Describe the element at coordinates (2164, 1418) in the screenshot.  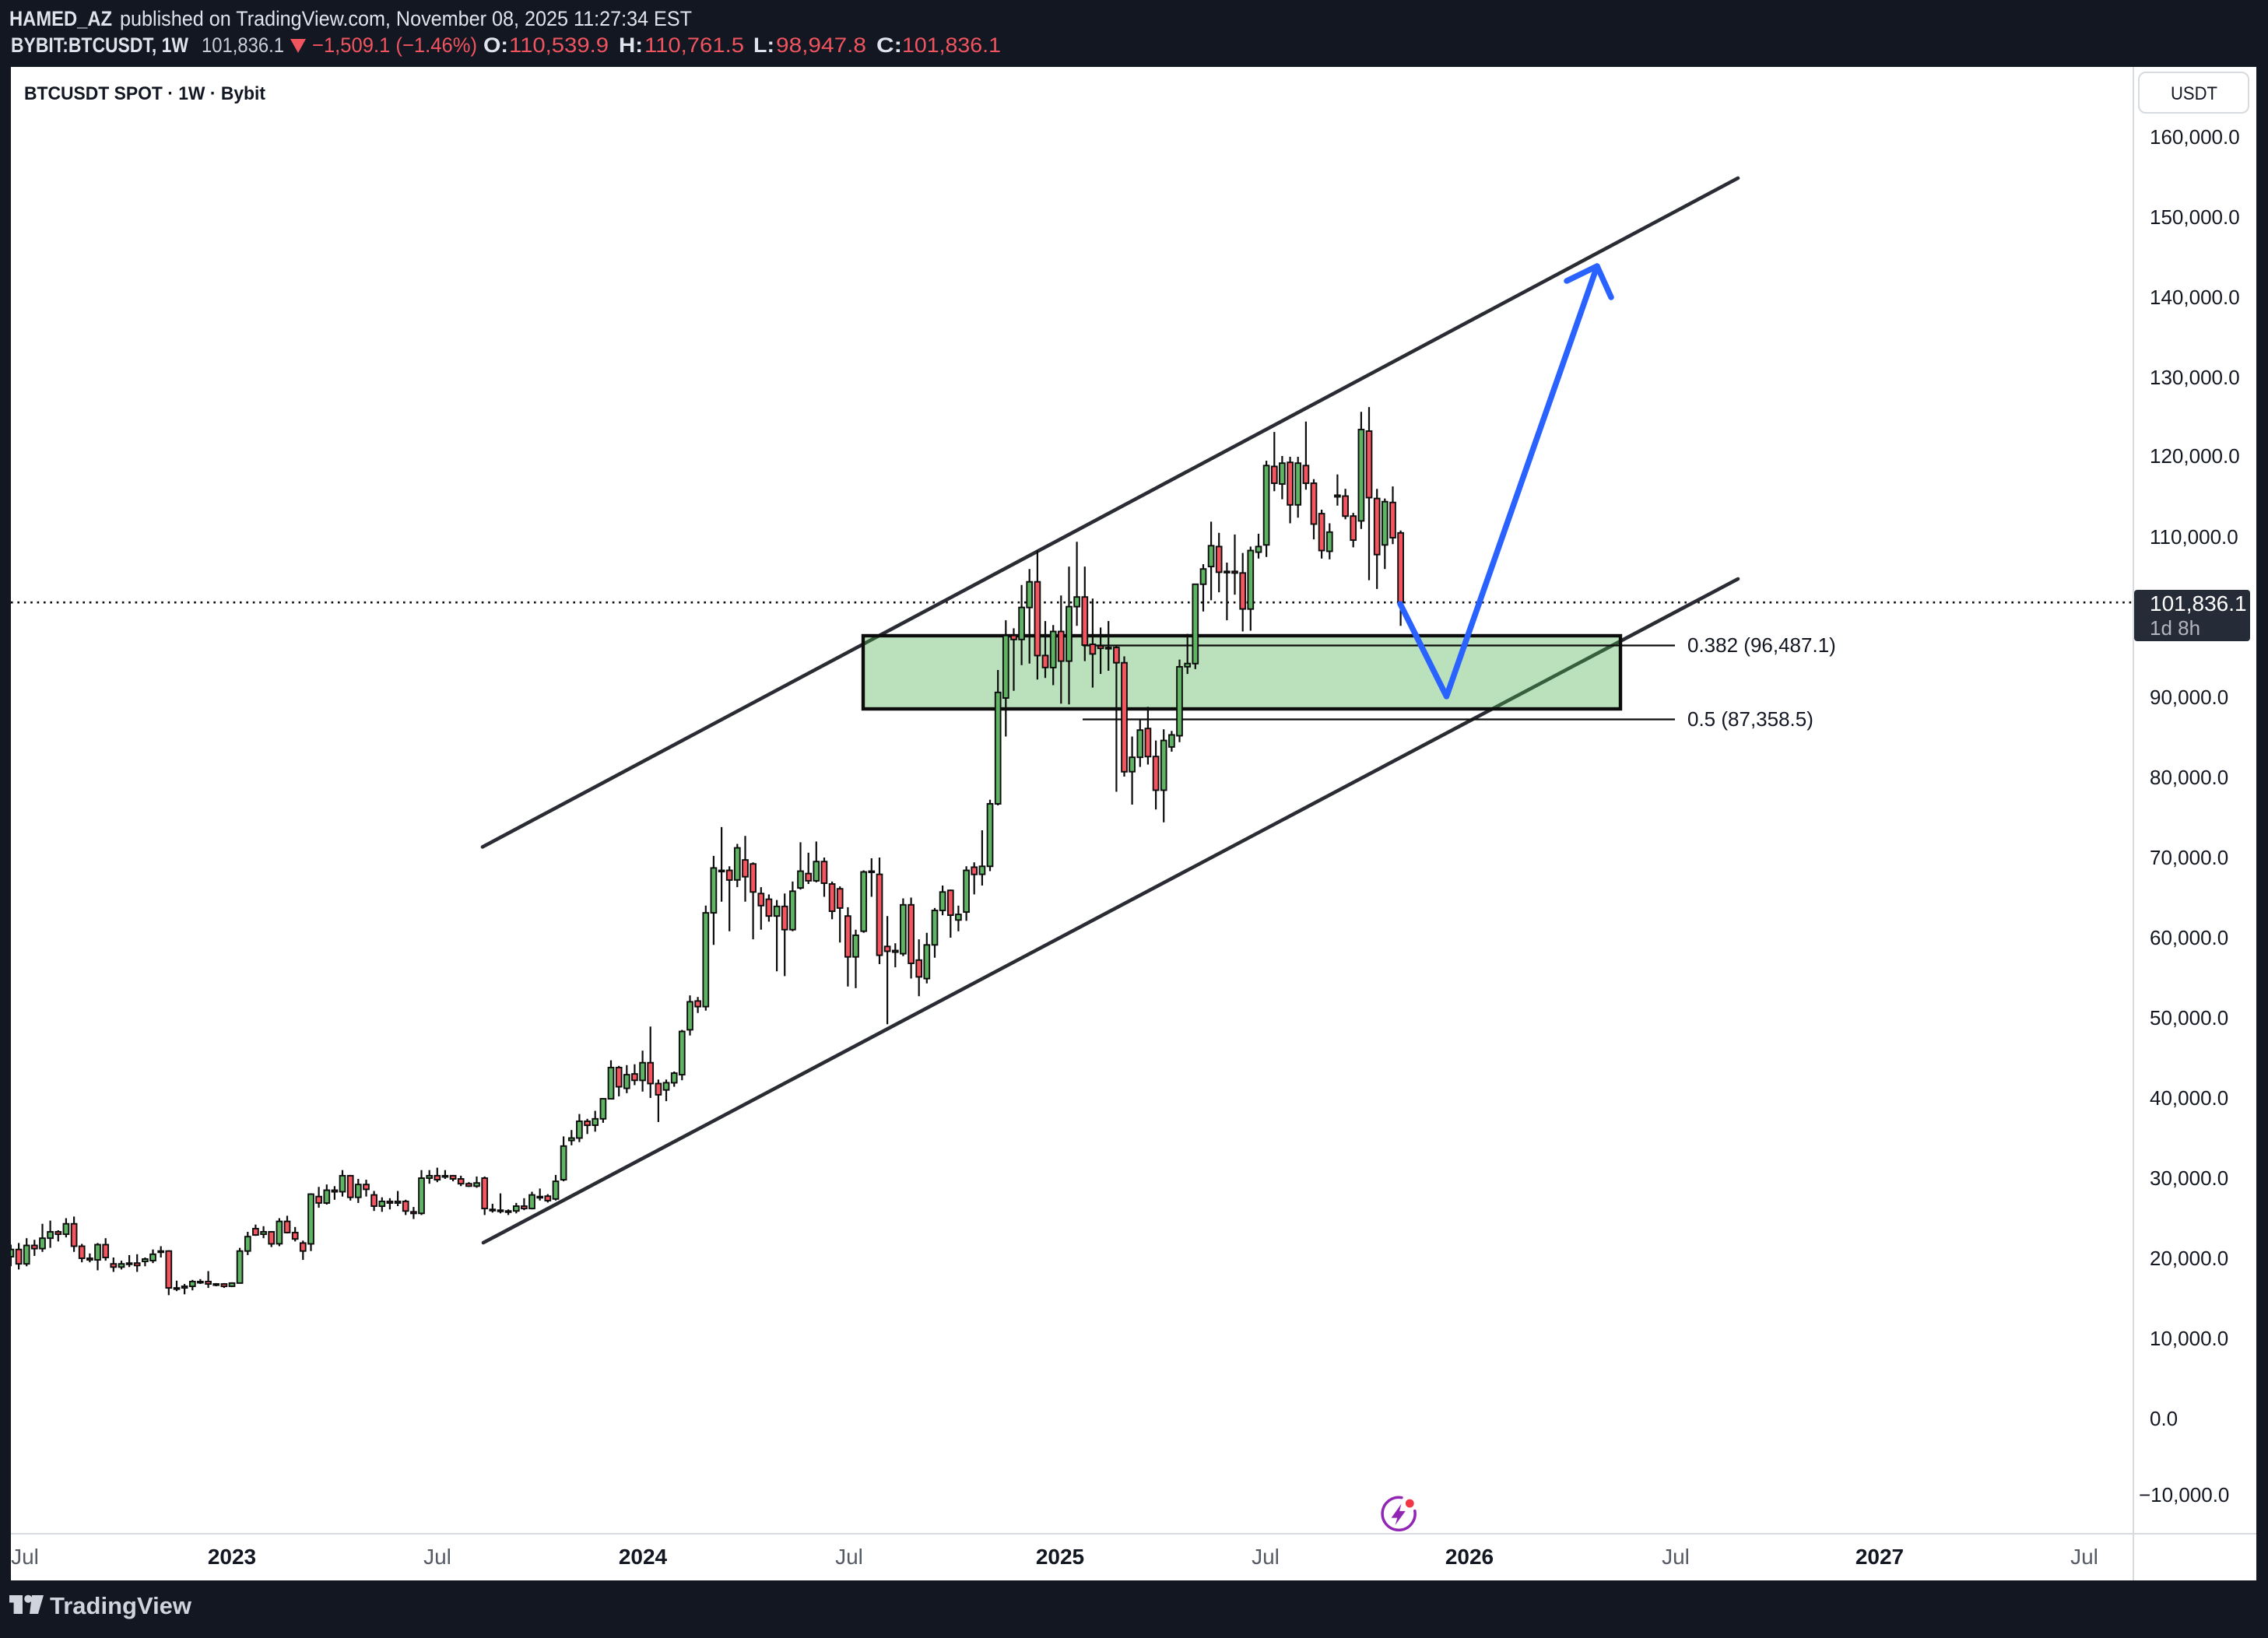
I see `svg-text: 0.0` at that location.